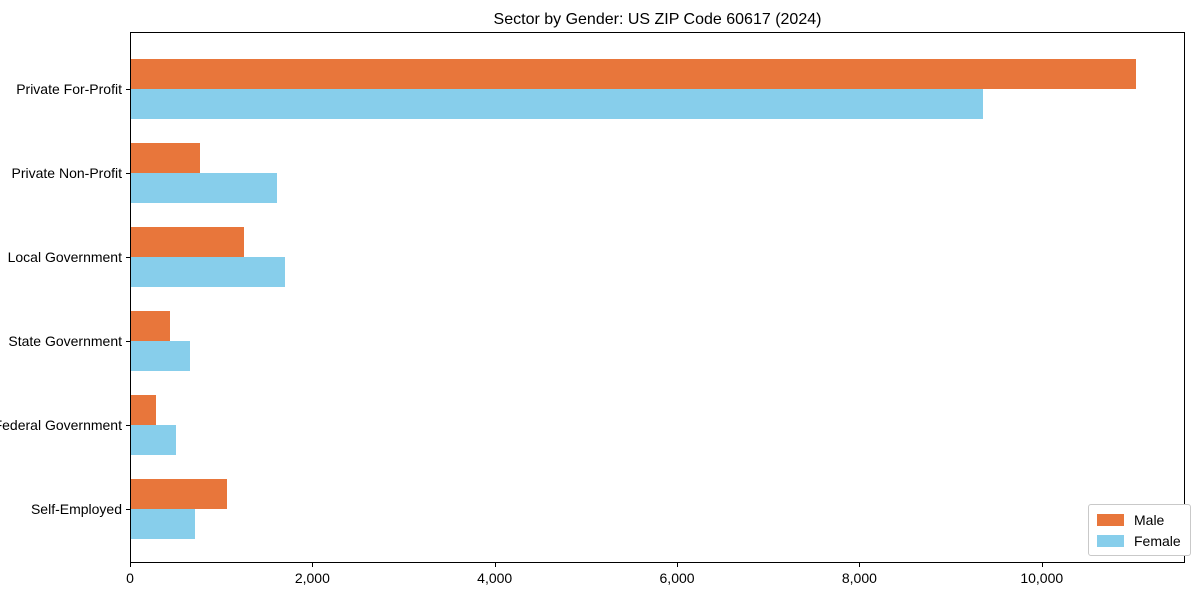  Describe the element at coordinates (495, 578) in the screenshot. I see `xtick-label: 4,000` at that location.